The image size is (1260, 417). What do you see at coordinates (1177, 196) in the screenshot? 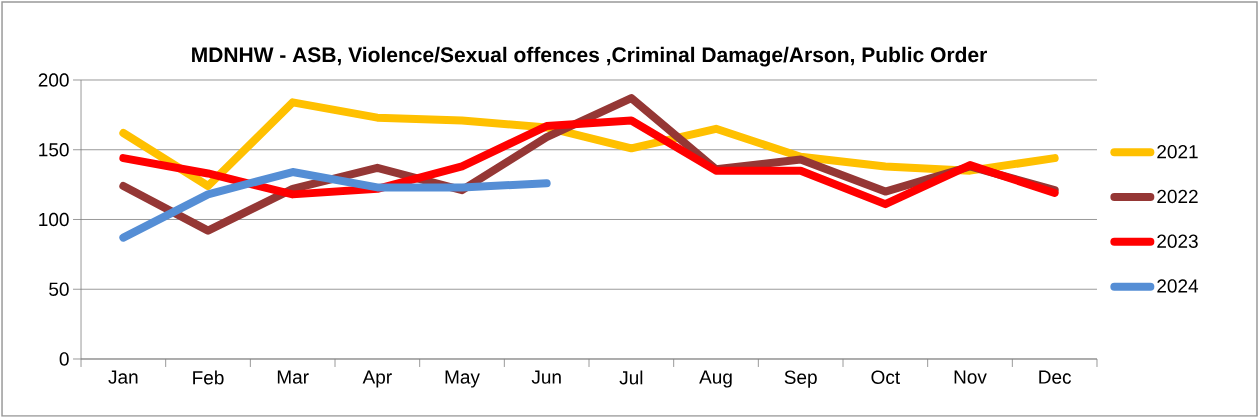
I see `legend-label: 2022` at bounding box center [1177, 196].